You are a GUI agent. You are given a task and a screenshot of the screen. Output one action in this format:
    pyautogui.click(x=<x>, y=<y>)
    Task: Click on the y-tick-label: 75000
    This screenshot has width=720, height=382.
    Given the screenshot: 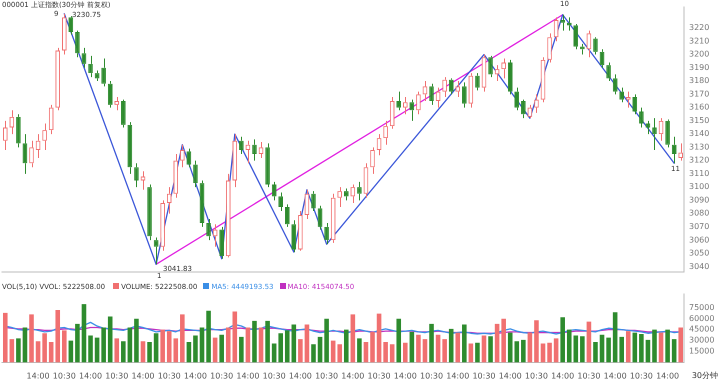 What is the action you would take?
    pyautogui.click(x=701, y=307)
    